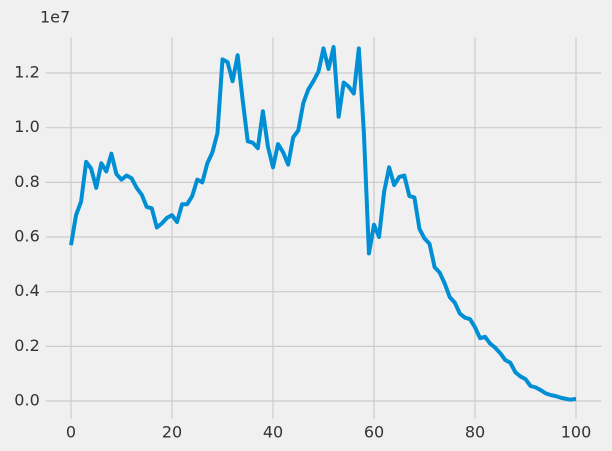 The image size is (612, 451). What do you see at coordinates (273, 431) in the screenshot?
I see `x-tick-label: 40` at bounding box center [273, 431].